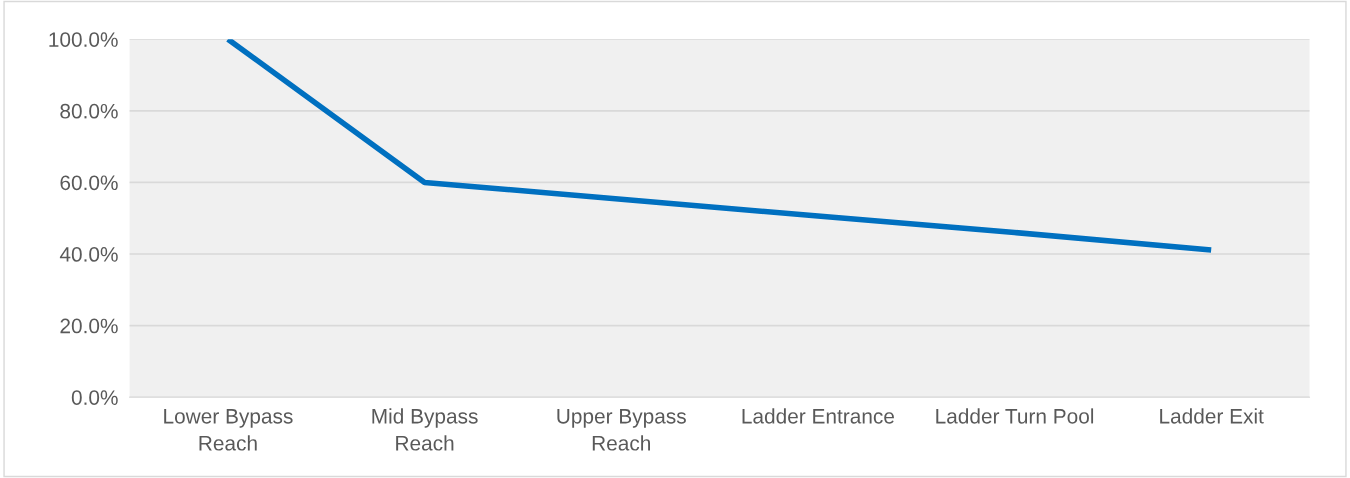 The height and width of the screenshot is (478, 1350). I want to click on y-tick-label: 100.0%, so click(83, 39).